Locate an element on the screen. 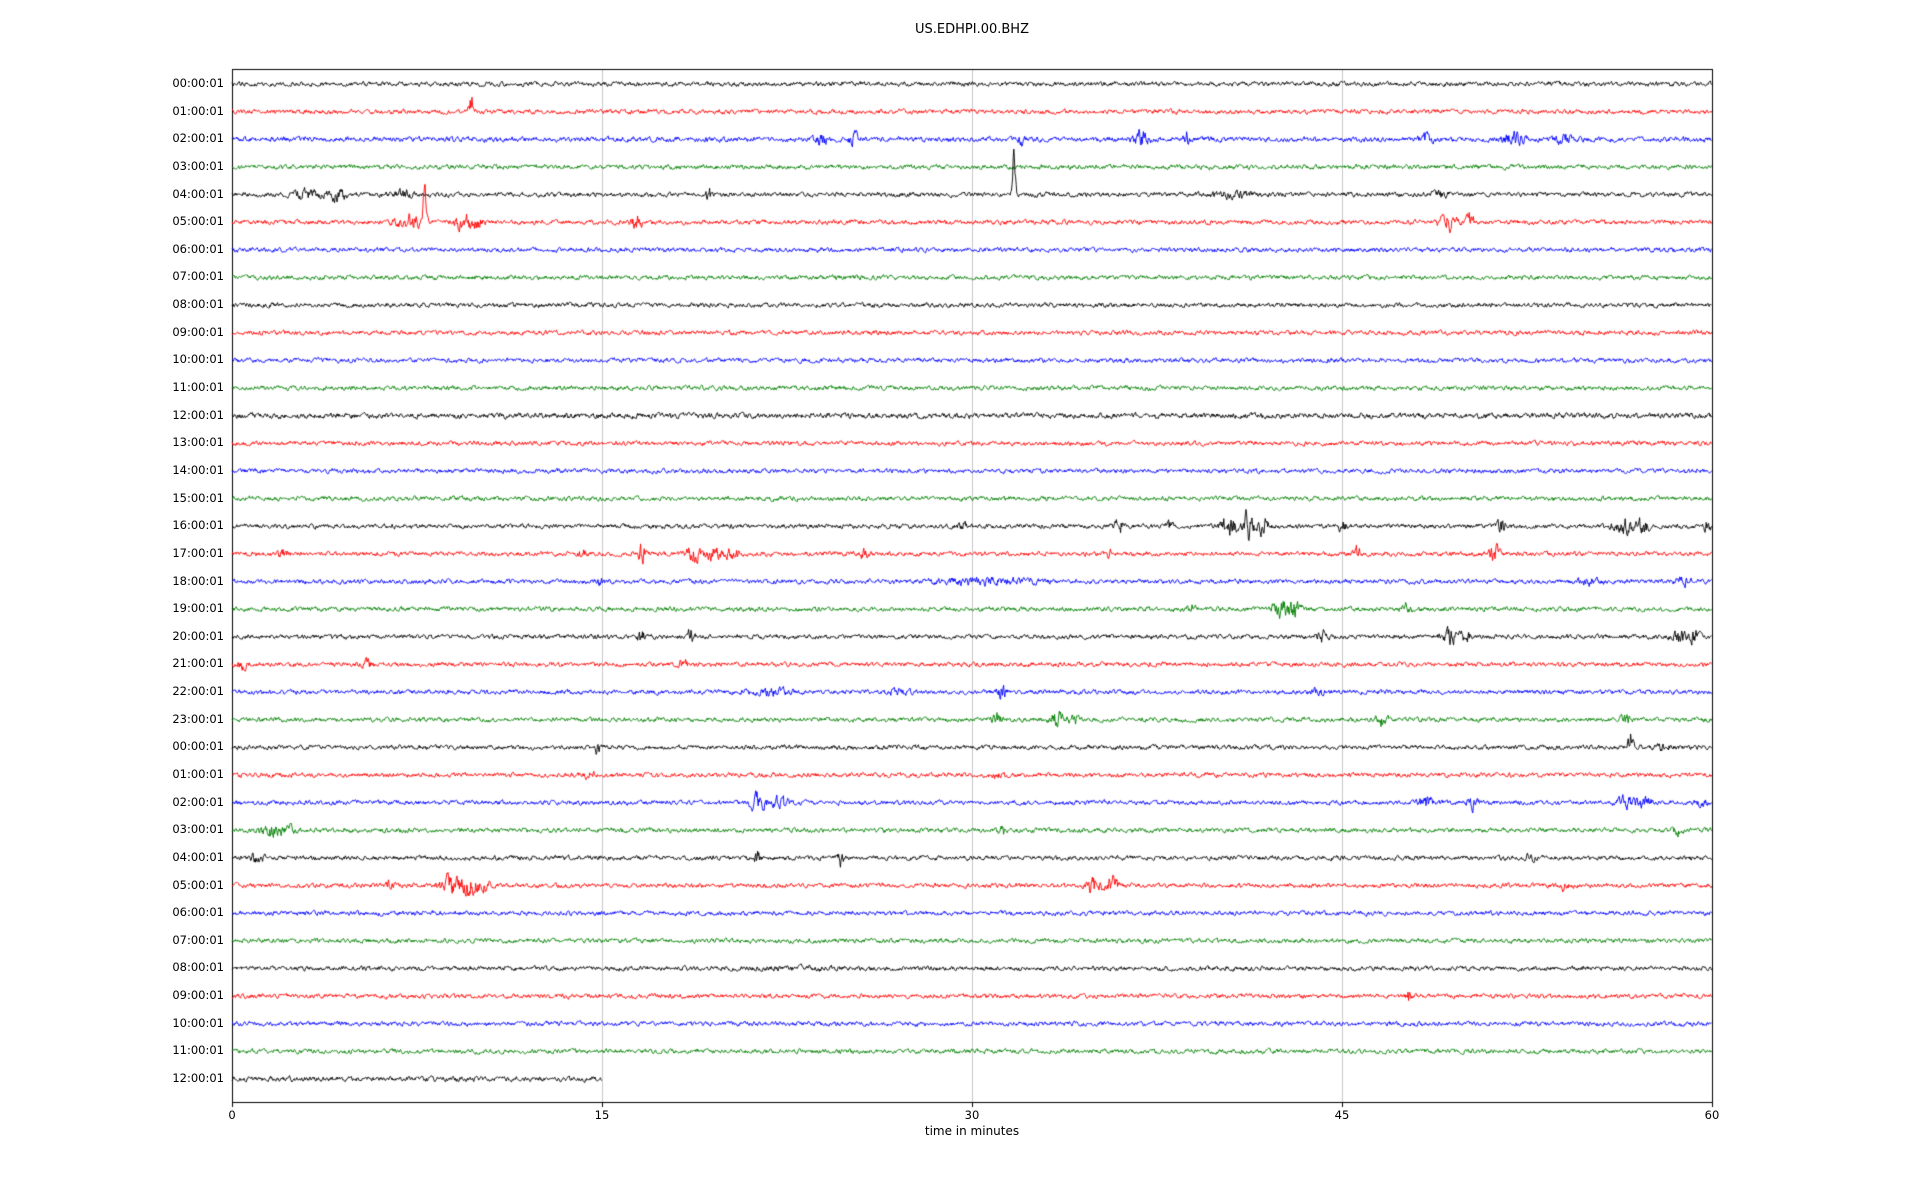  row-label: 19:00:01 is located at coordinates (198, 608).